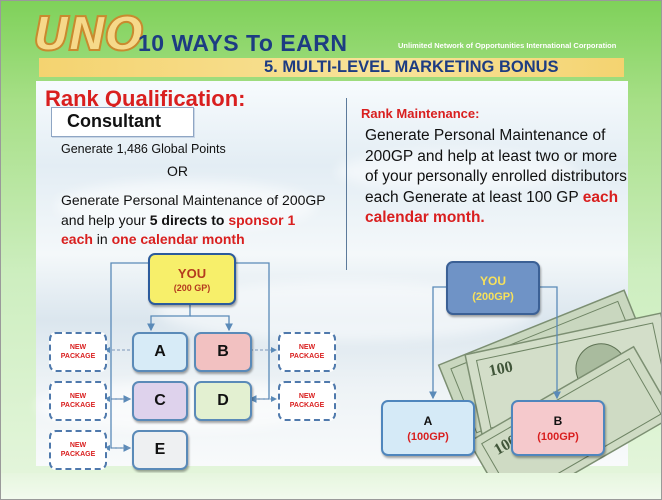 The height and width of the screenshot is (500, 662). Describe the element at coordinates (160, 401) in the screenshot. I see `direct-node-c: C` at that location.